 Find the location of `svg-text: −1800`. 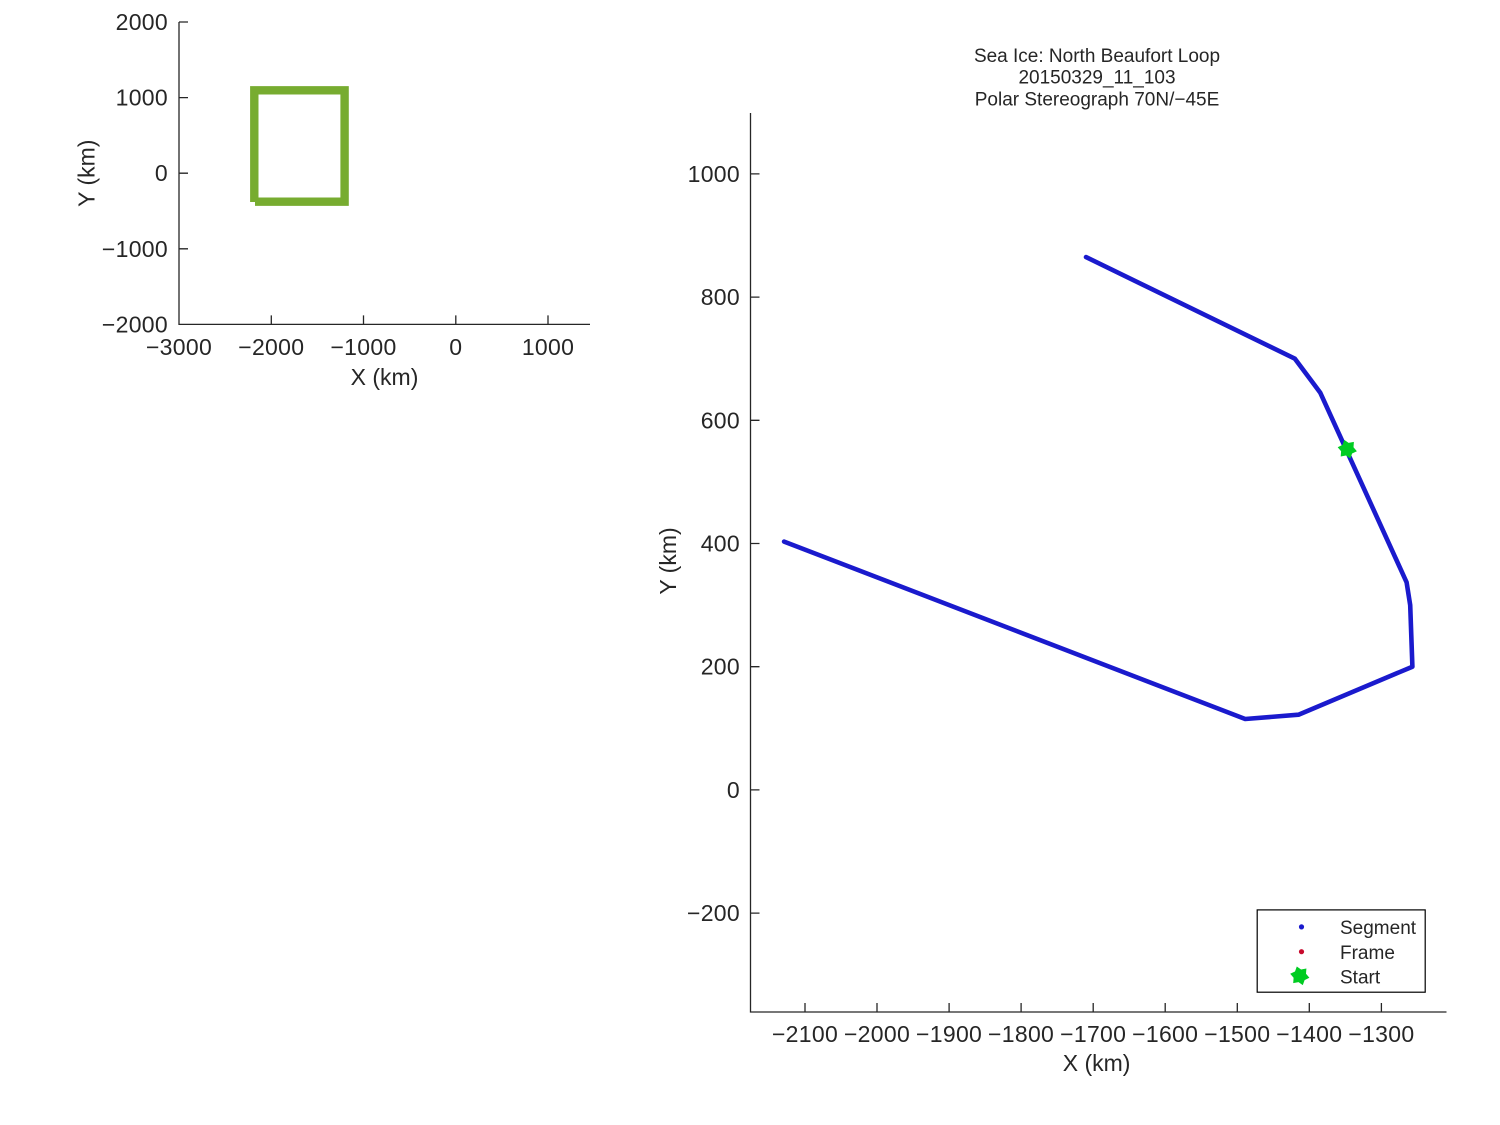

svg-text: −1800 is located at coordinates (1021, 1034).